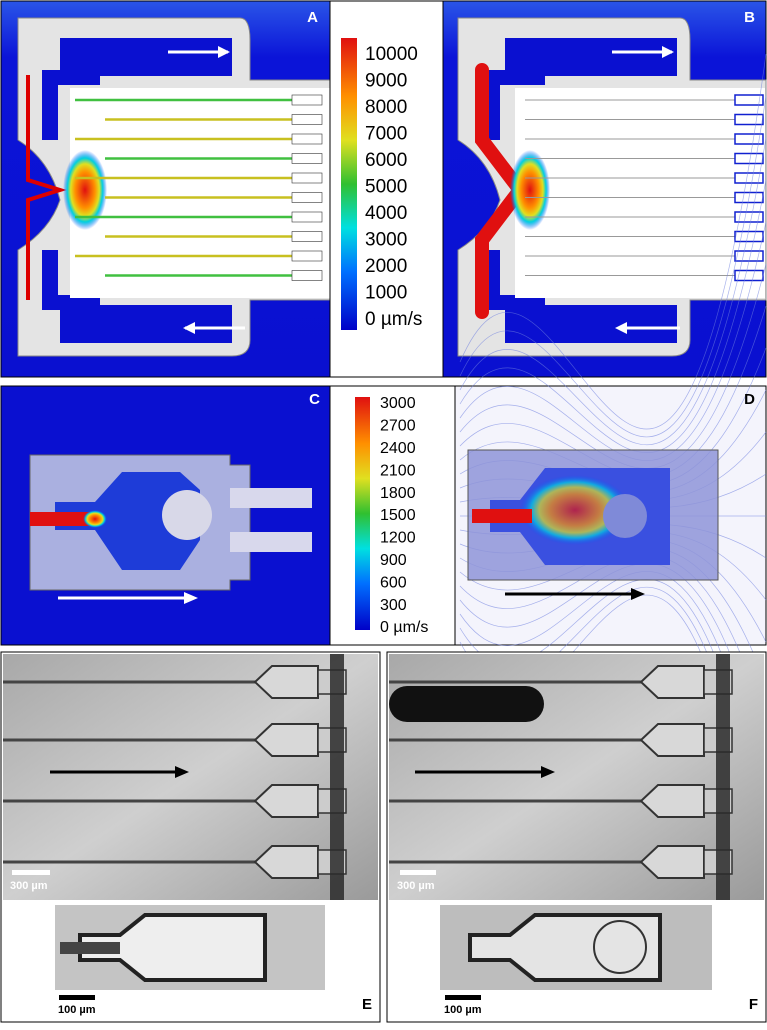 This screenshot has width=767, height=1030. I want to click on colorbar-tick-label: 900, so click(393, 560).